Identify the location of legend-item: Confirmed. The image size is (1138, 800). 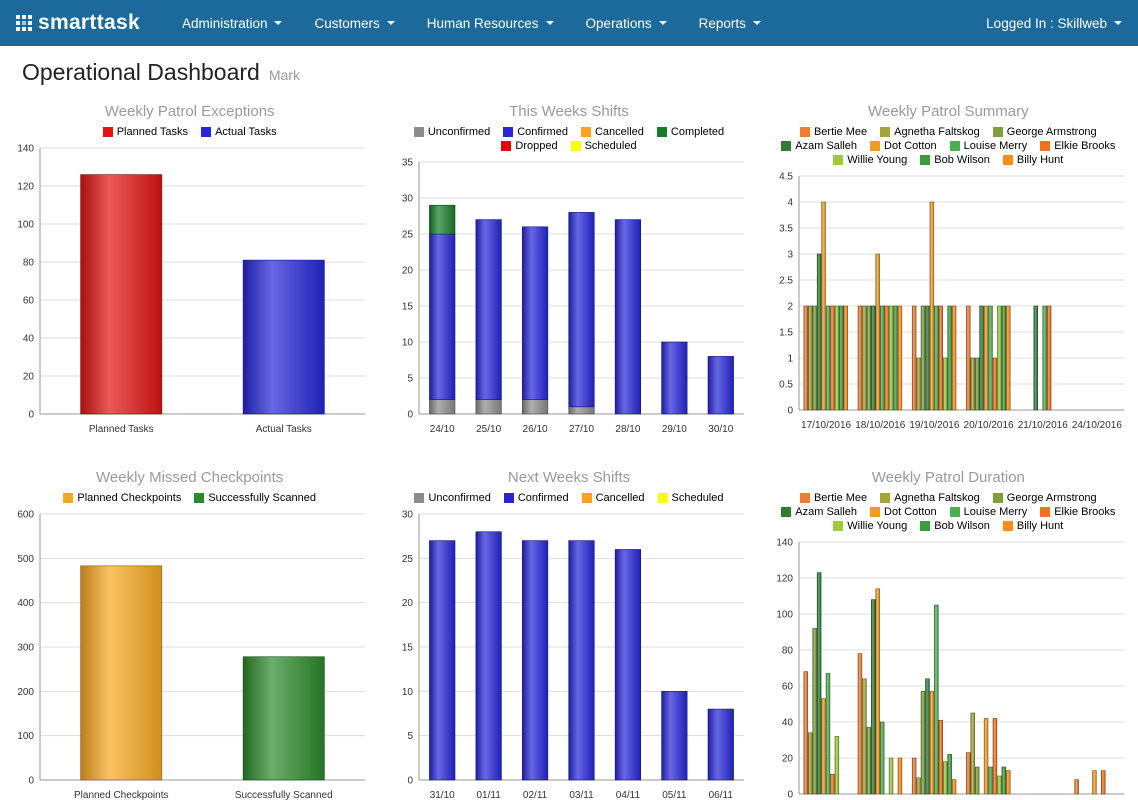
(536, 498).